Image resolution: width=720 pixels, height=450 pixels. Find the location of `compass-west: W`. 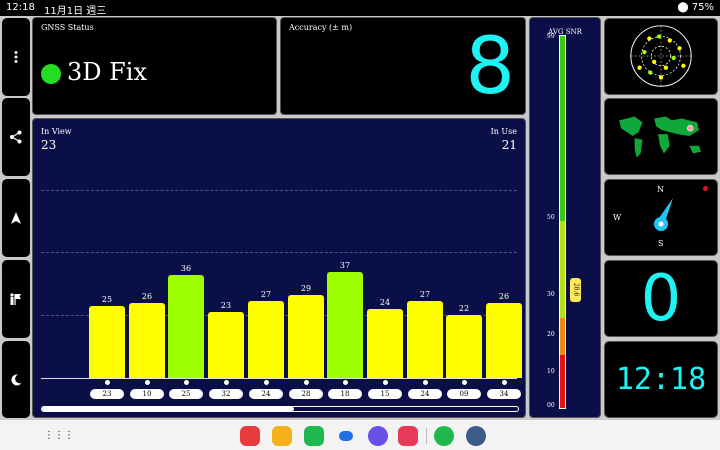

compass-west: W is located at coordinates (617, 217).